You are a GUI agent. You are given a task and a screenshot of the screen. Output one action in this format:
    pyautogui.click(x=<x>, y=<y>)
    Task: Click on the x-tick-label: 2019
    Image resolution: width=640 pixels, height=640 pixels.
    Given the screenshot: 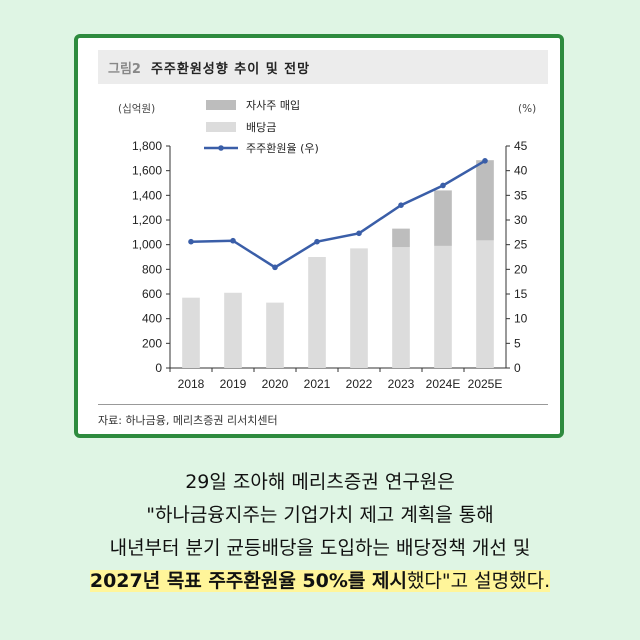 What is the action you would take?
    pyautogui.click(x=233, y=384)
    